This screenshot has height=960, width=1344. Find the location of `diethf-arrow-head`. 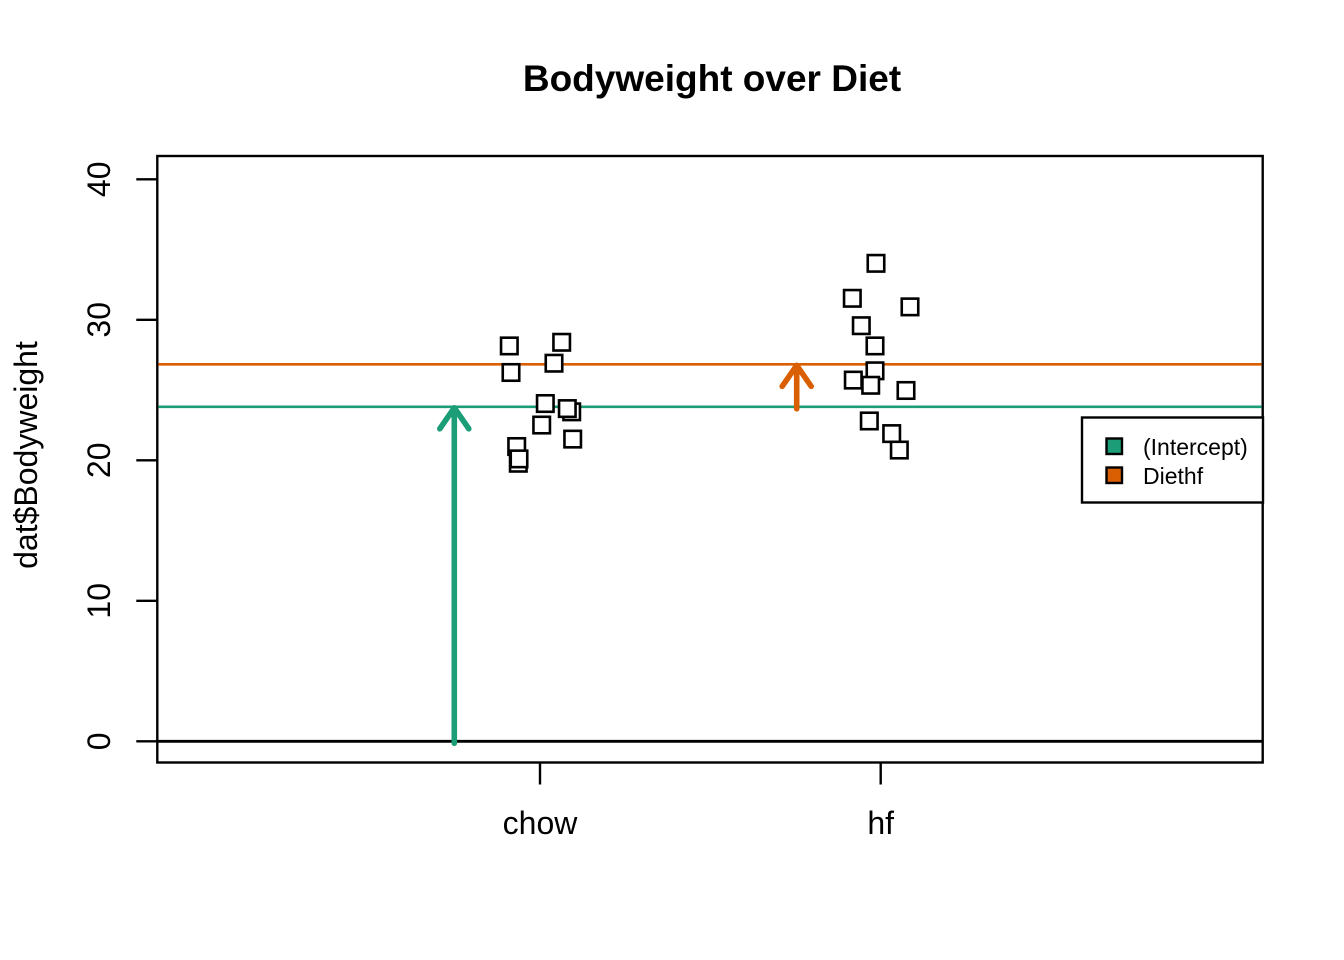

diethf-arrow-head is located at coordinates (797, 376).